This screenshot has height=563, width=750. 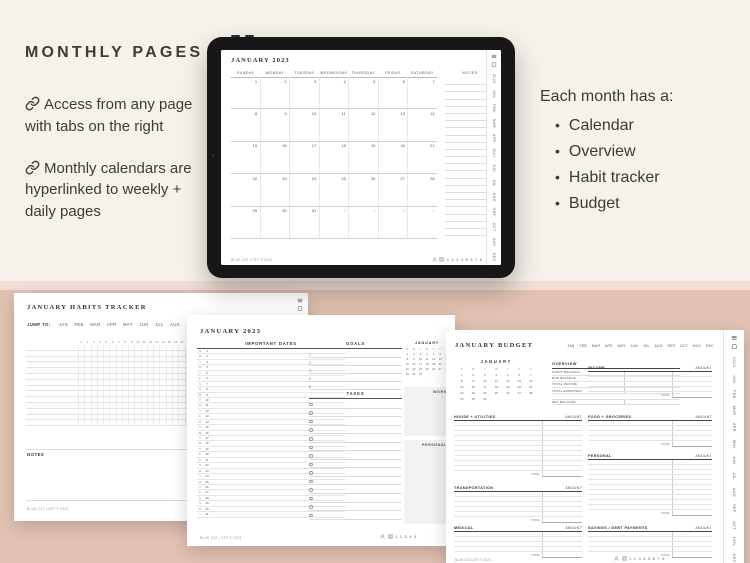 What do you see at coordinates (734, 509) in the screenshot?
I see `side-tab: SEP` at bounding box center [734, 509].